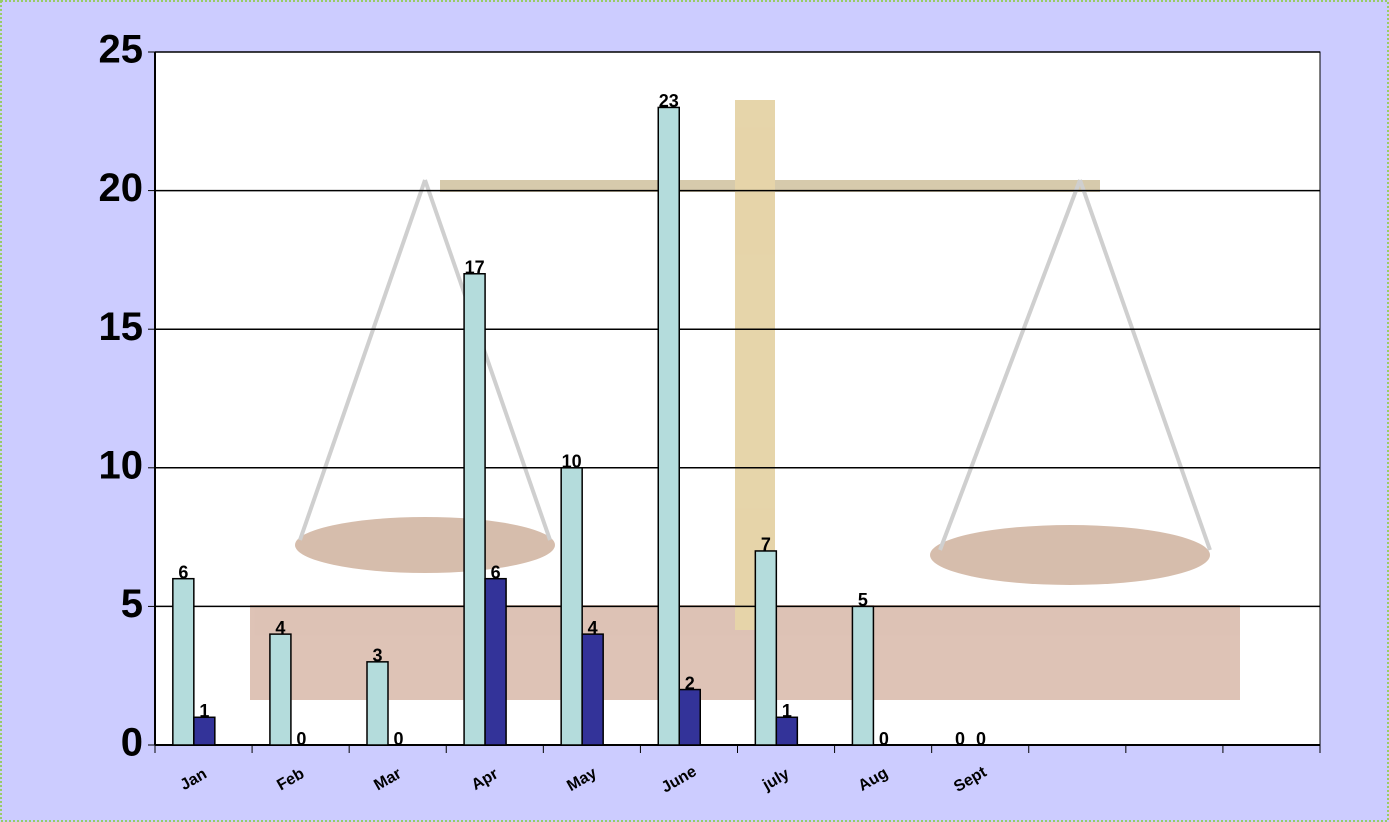 The width and height of the screenshot is (1389, 822). Describe the element at coordinates (121, 50) in the screenshot. I see `y-tick-label: 25` at that location.